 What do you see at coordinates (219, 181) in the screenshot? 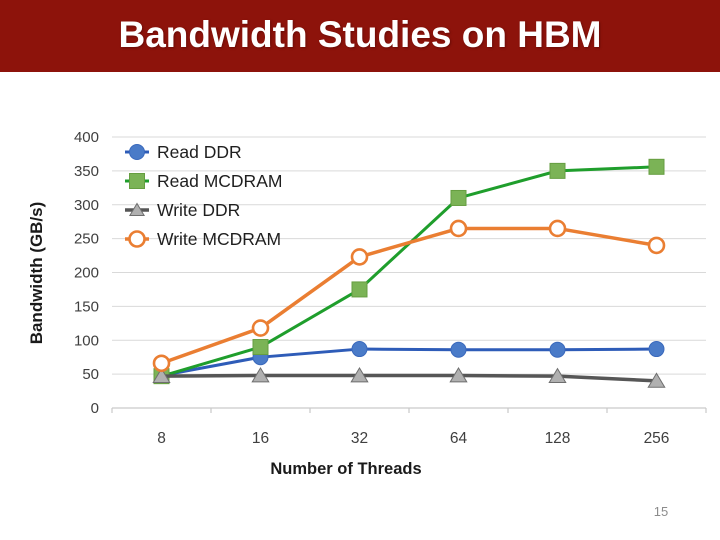
I see `legend-label-read-mcdram: Read MCDRAM` at bounding box center [219, 181].